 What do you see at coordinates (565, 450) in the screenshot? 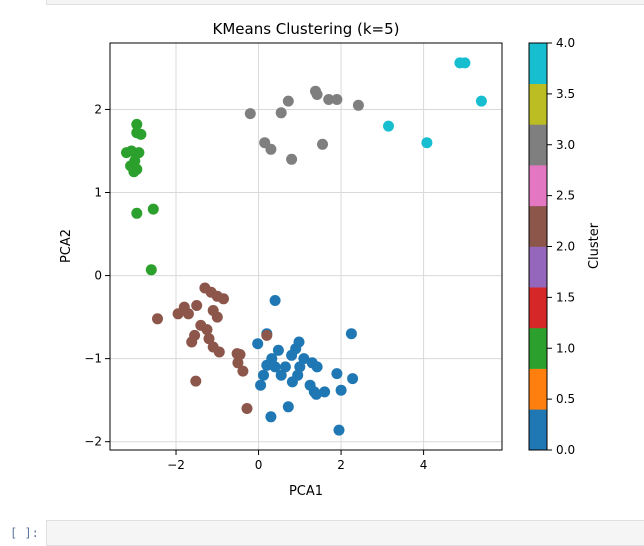
I see `colorbar-tick-label: 0.0` at bounding box center [565, 450].